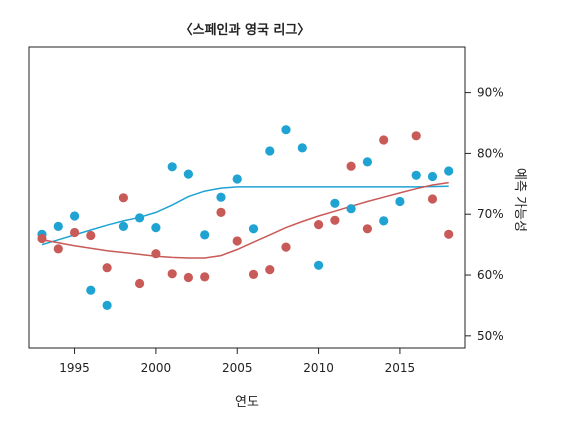 The image size is (583, 430). I want to click on x-tick-label: 2010, so click(318, 368).